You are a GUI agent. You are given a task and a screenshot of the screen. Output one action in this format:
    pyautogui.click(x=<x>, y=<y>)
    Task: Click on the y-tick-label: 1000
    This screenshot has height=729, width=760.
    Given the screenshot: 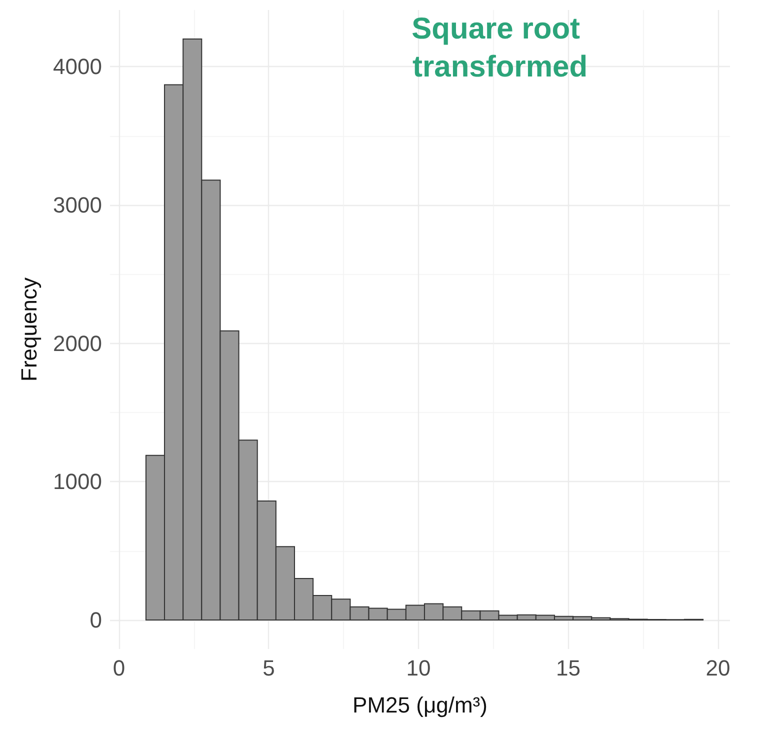 What is the action you would take?
    pyautogui.click(x=77, y=481)
    